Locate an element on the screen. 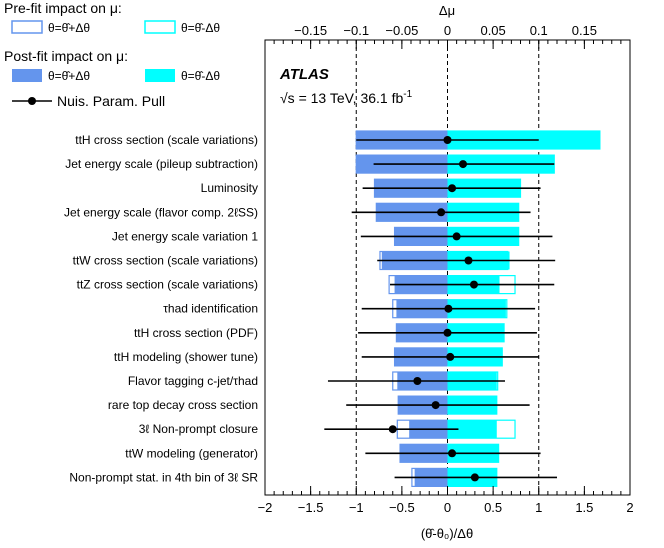 Image resolution: width=664 pixels, height=548 pixels. top-tick-label: 0.1 is located at coordinates (539, 30).